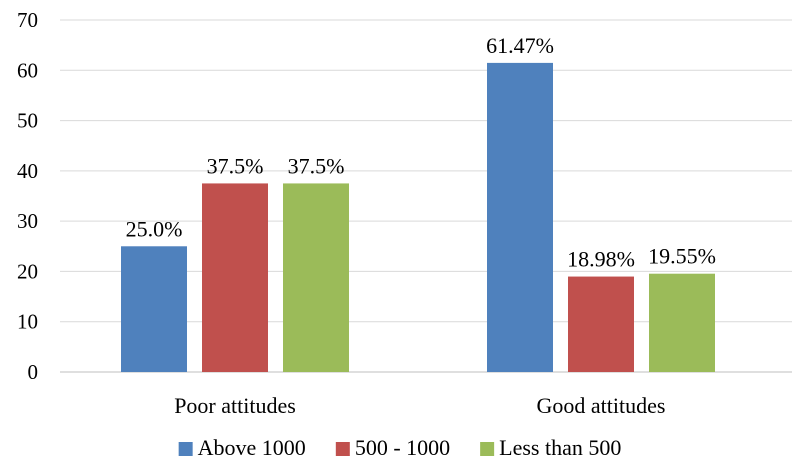 Image resolution: width=800 pixels, height=476 pixels. I want to click on legend-item: 500 - 1000, so click(392, 447).